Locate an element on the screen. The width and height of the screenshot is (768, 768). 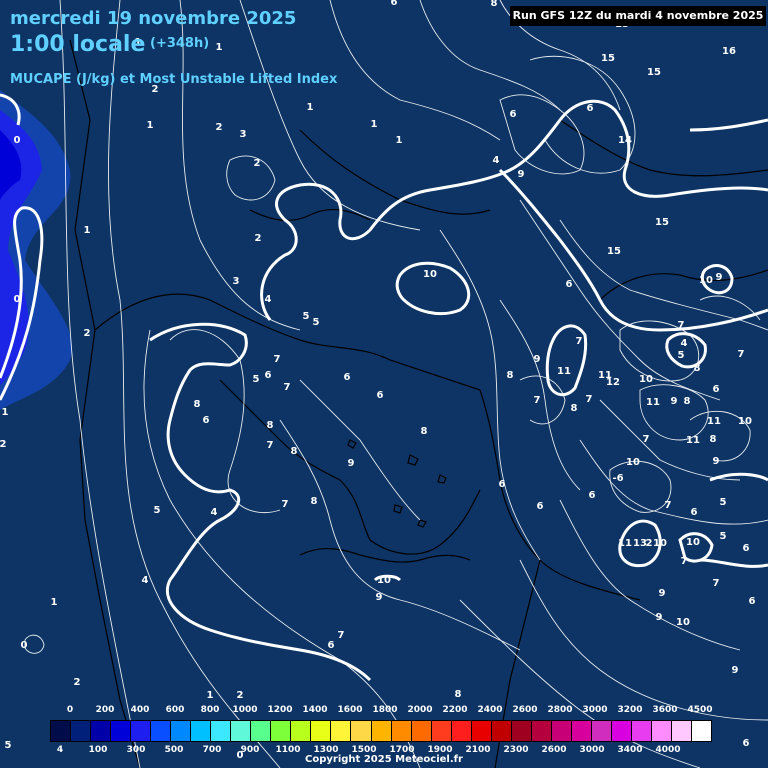
colorbar-tick-label: 4500 is located at coordinates (700, 710).